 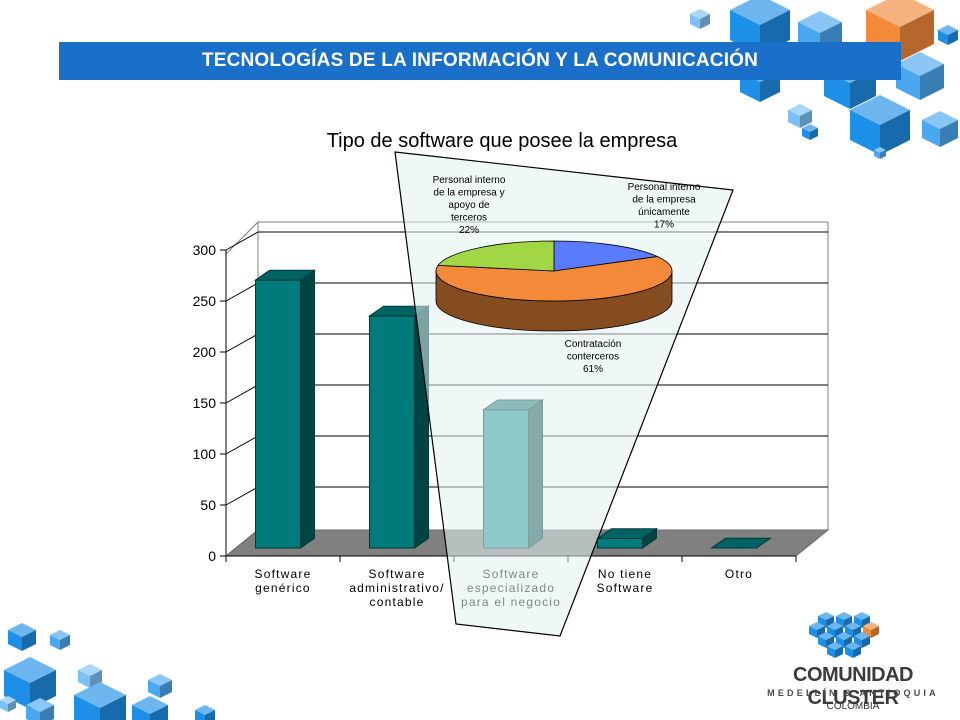 I want to click on x-tick-label: Software administrativo/contable, so click(x=396, y=588).